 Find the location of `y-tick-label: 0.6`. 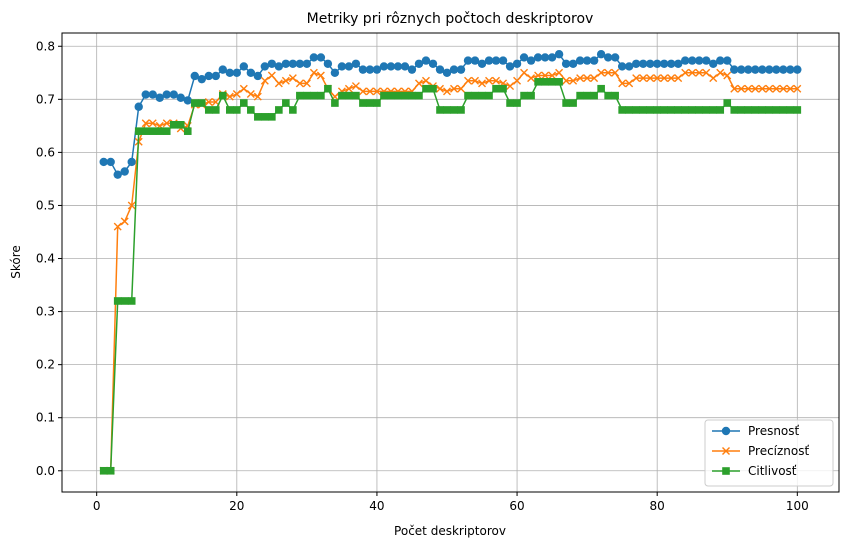

y-tick-label: 0.6 is located at coordinates (45, 152).